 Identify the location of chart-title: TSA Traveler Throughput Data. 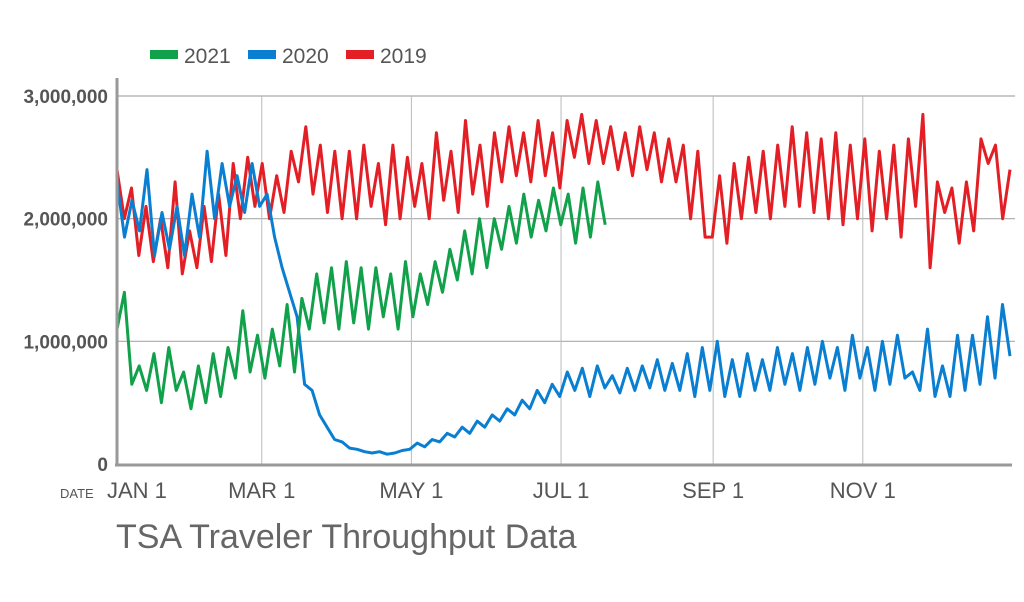
(346, 537).